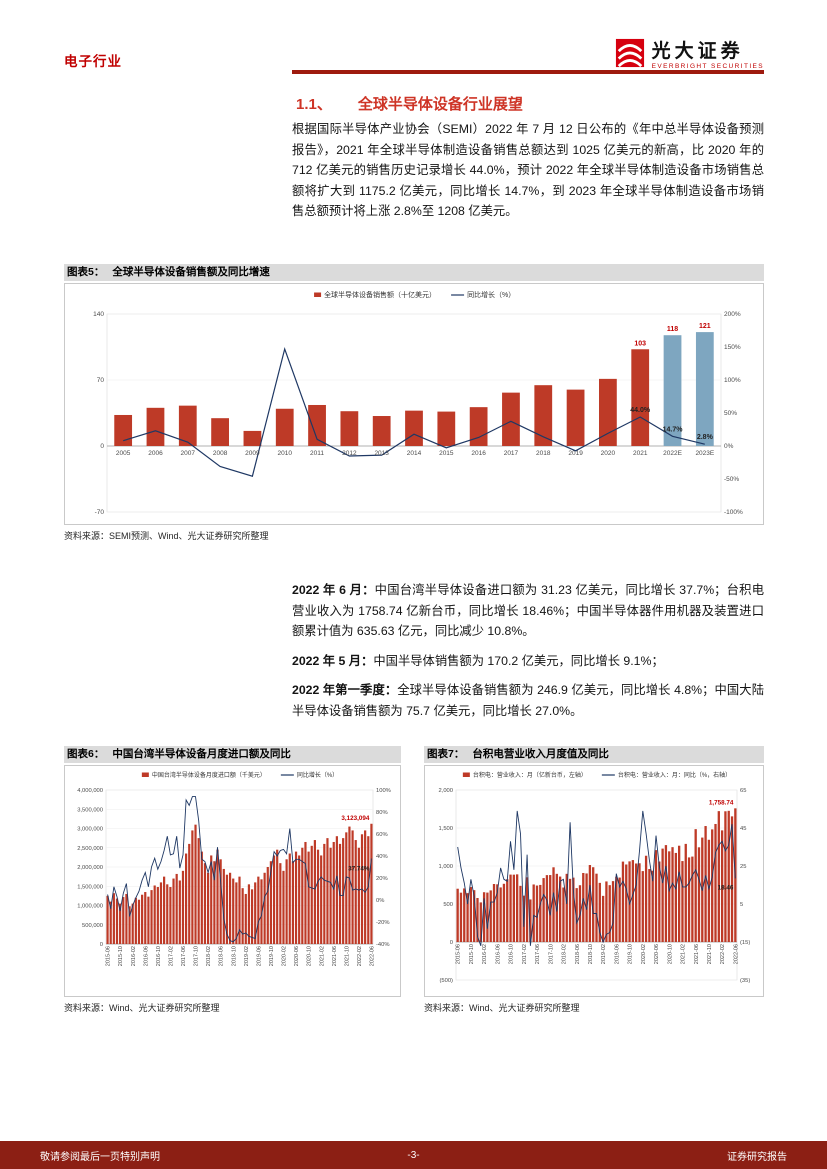 The image size is (827, 1169). I want to click on svg-text: 2008, so click(220, 453).